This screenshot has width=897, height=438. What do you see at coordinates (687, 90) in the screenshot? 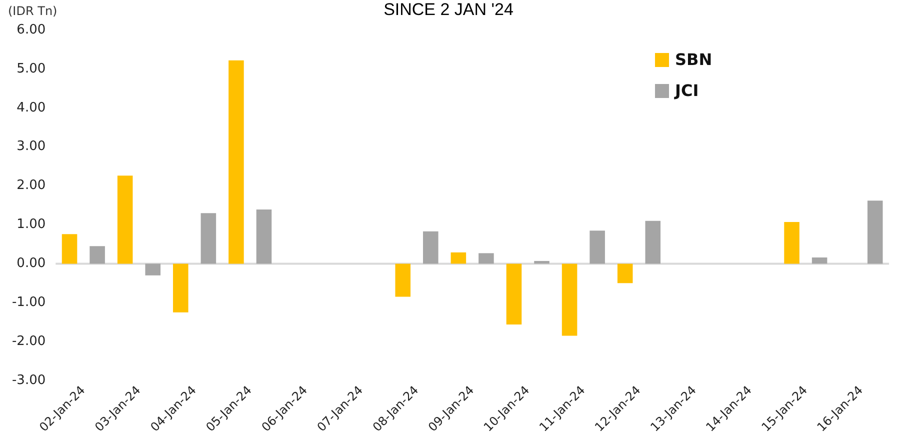
I see `legend-label: JCI` at bounding box center [687, 90].